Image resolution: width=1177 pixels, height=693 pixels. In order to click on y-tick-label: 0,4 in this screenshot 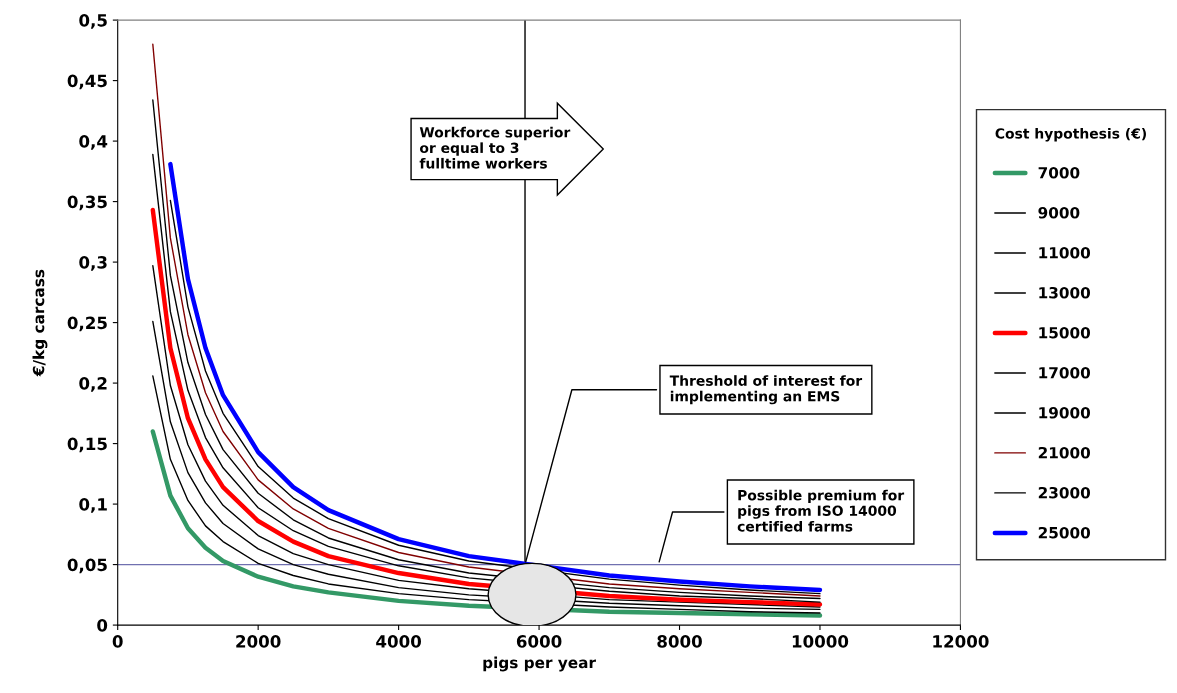, I will do `click(93, 142)`.